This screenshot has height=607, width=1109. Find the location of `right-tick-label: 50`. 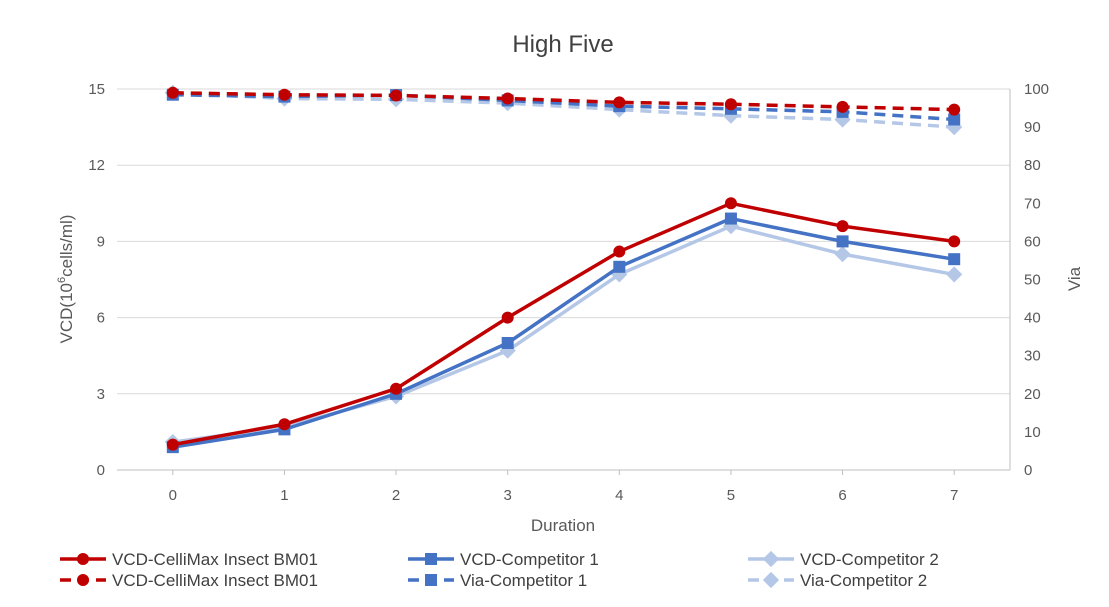

right-tick-label: 50 is located at coordinates (1032, 280).